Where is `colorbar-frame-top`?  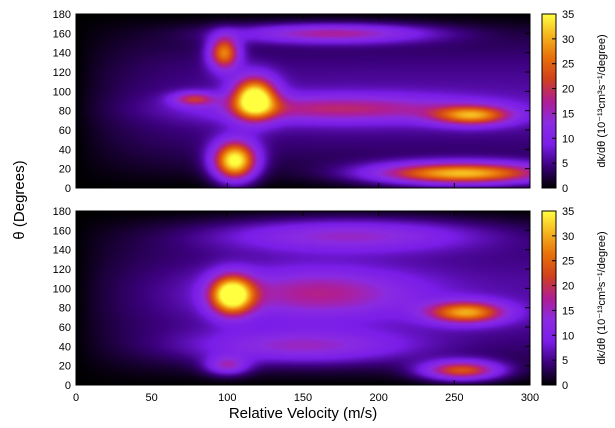
colorbar-frame-top is located at coordinates (549, 101).